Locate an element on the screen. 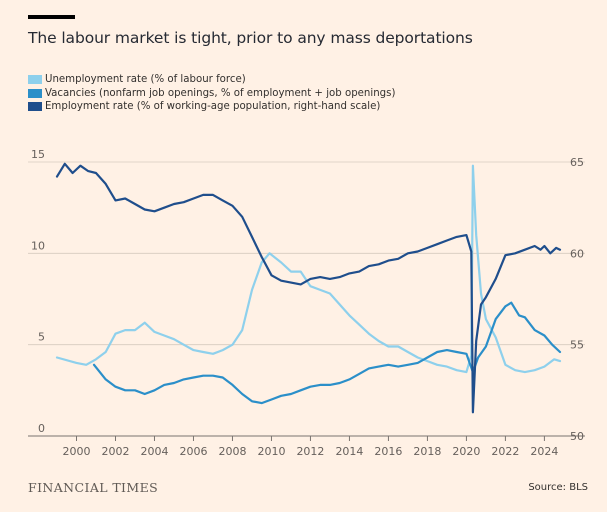 The height and width of the screenshot is (512, 607). x-axis-tick-label: 2018 is located at coordinates (427, 451).